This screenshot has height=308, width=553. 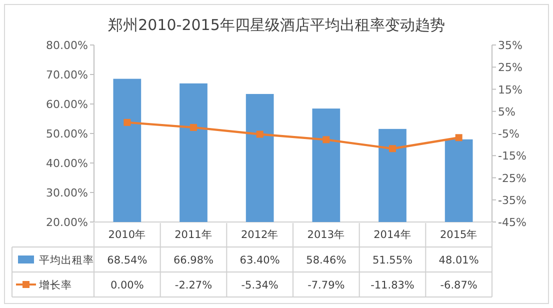 I want to click on y2-tick-label: -35%, so click(x=512, y=200).